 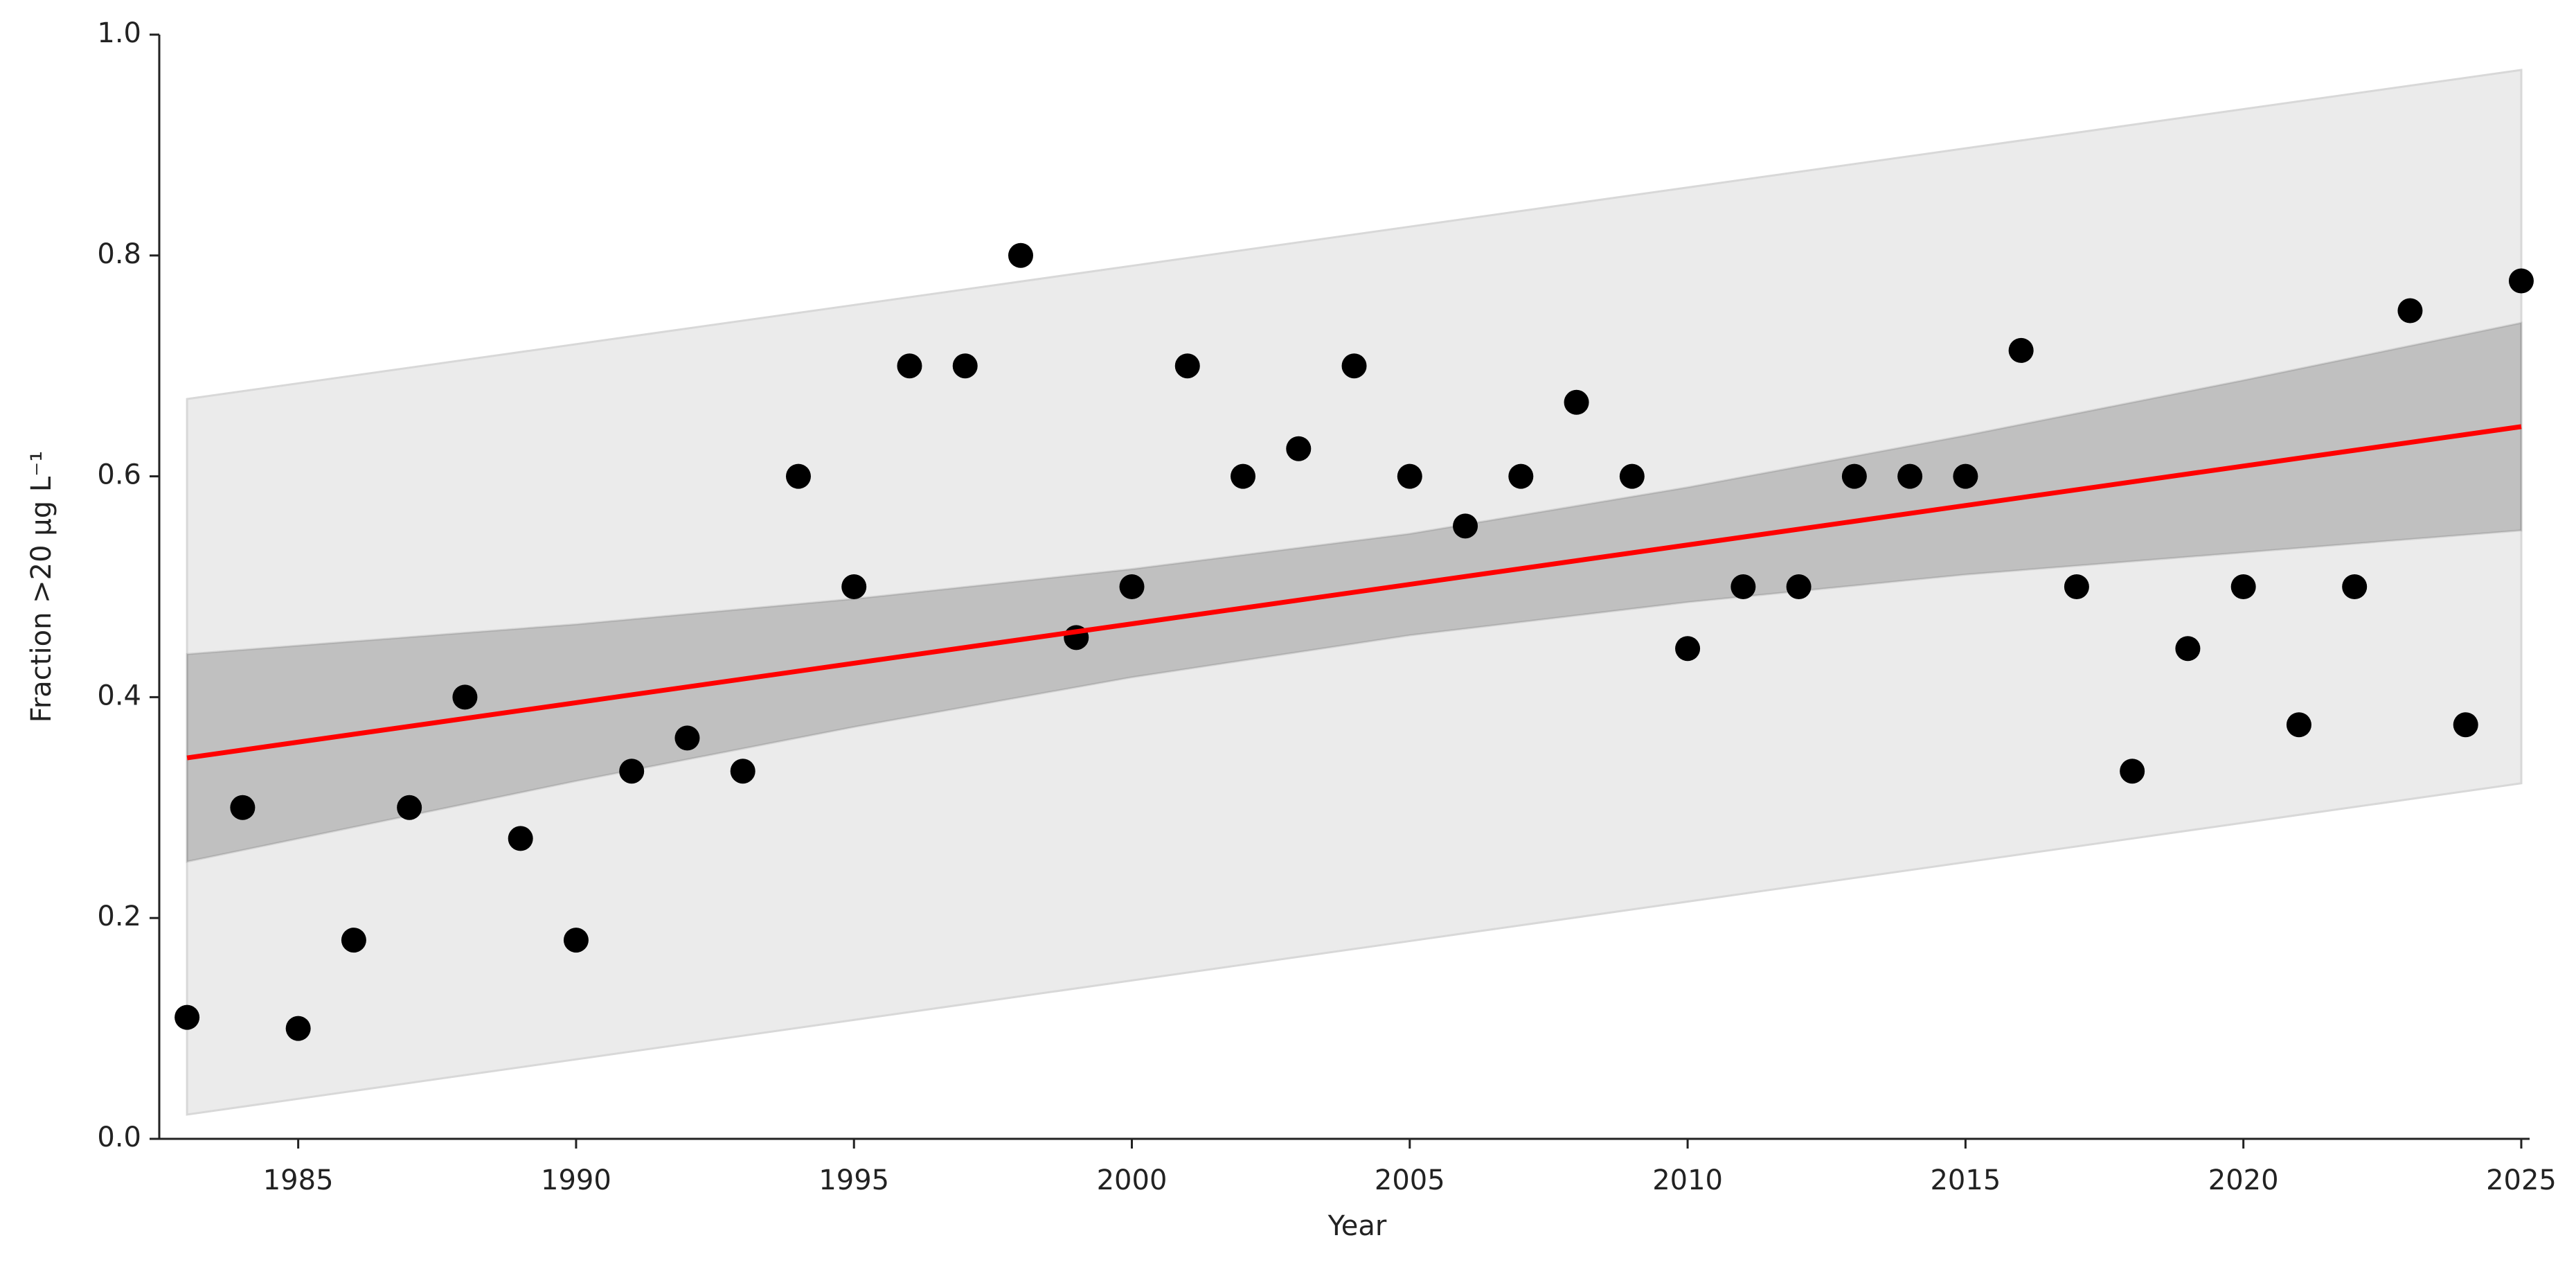 I want to click on x-tick-label: 1995, so click(x=854, y=1180).